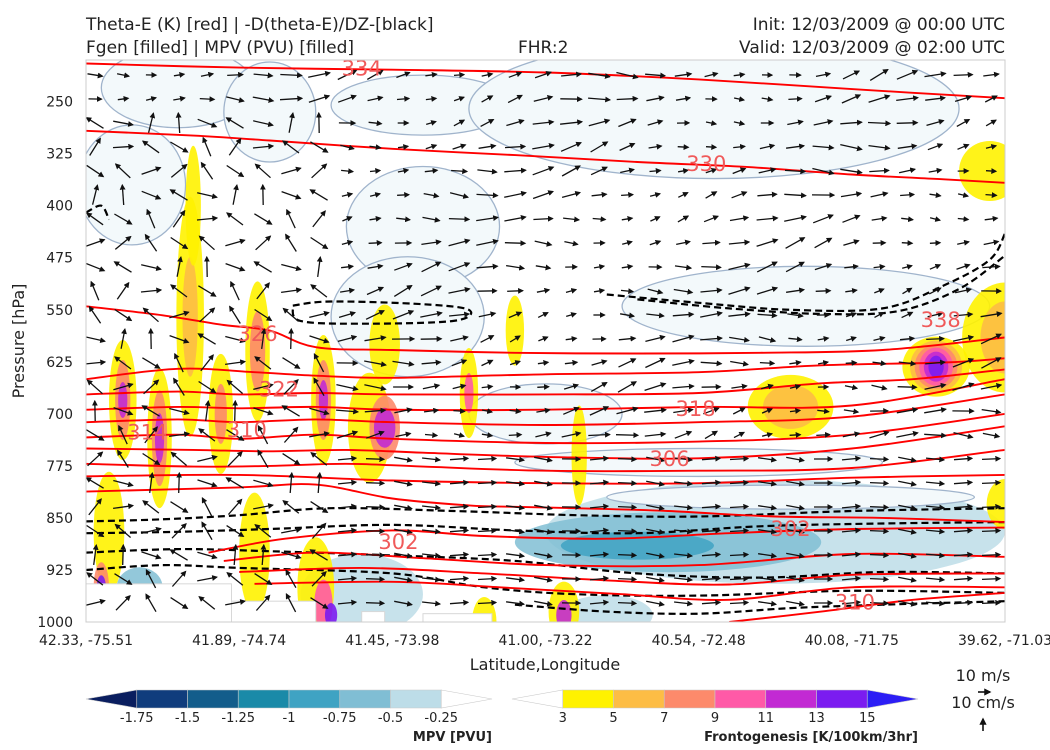 Image resolution: width=1050 pixels, height=750 pixels. Describe the element at coordinates (983, 702) in the screenshot. I see `wind-scale-cms: 10 cm/s` at that location.